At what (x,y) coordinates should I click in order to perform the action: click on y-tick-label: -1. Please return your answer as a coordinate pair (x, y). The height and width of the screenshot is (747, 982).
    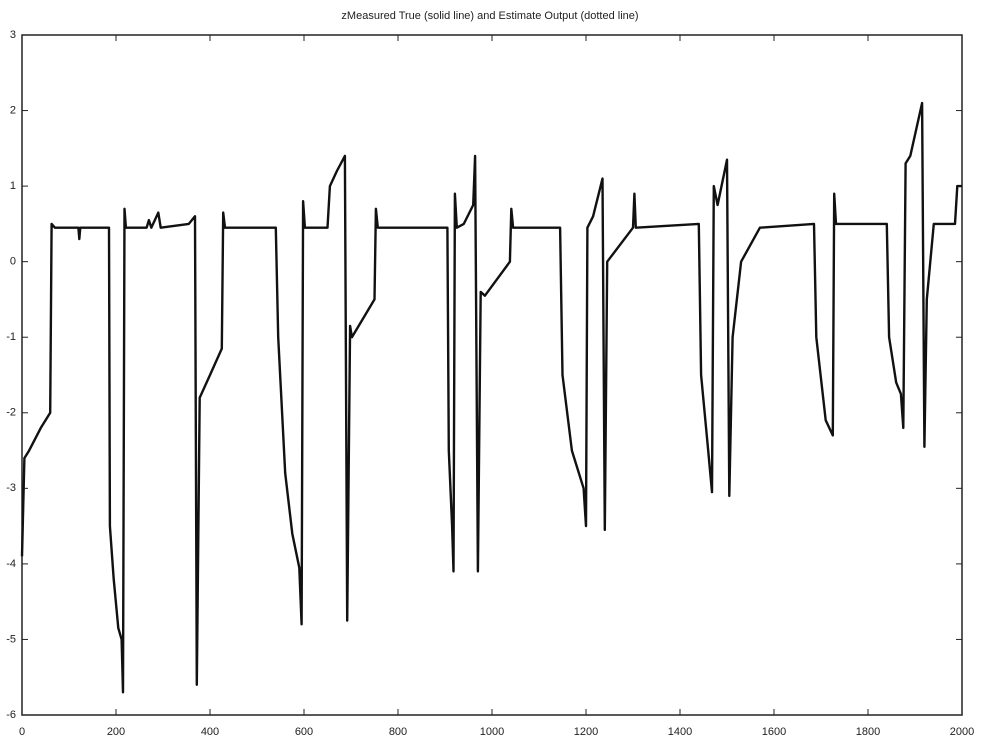
    Looking at the image, I should click on (11, 337).